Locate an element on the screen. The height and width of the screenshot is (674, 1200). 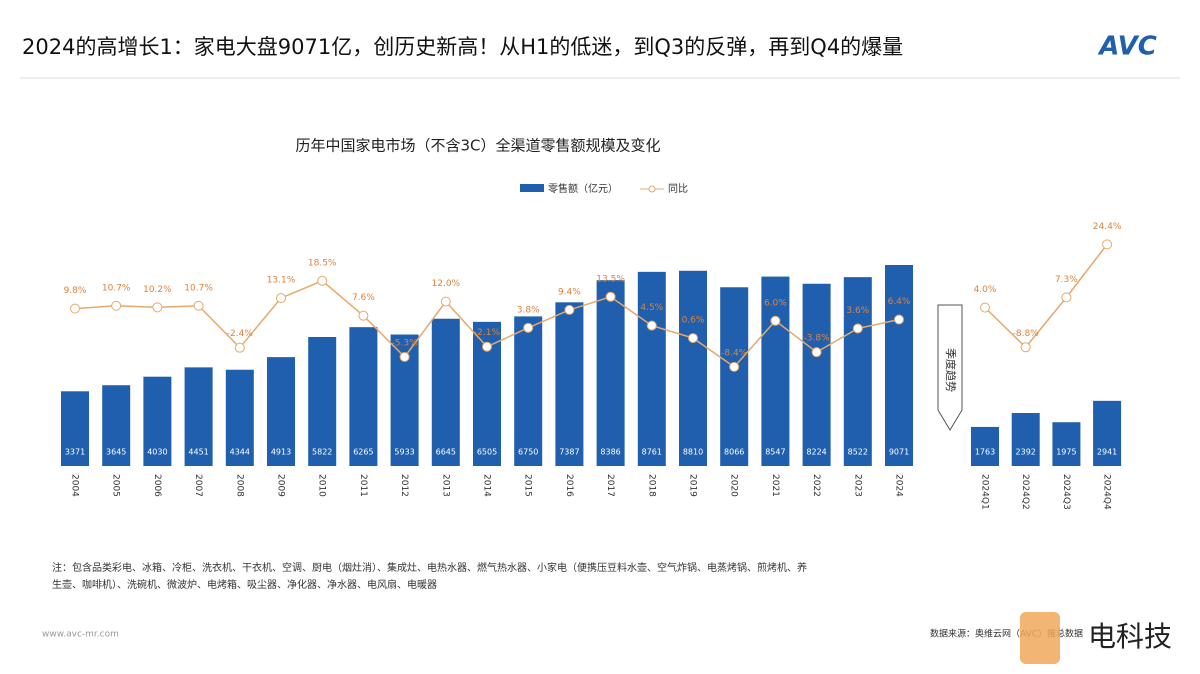
point-label: 12.0% is located at coordinates (446, 284).